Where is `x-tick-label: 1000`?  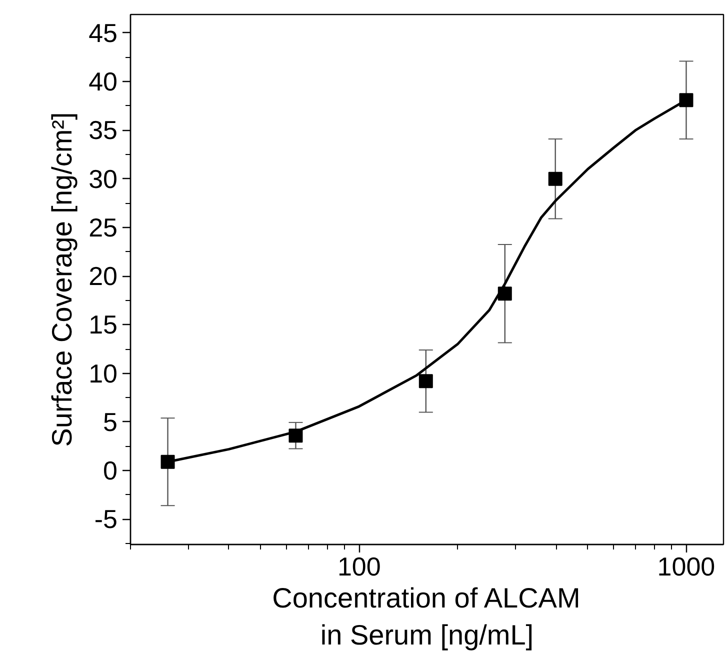
x-tick-label: 1000 is located at coordinates (686, 567).